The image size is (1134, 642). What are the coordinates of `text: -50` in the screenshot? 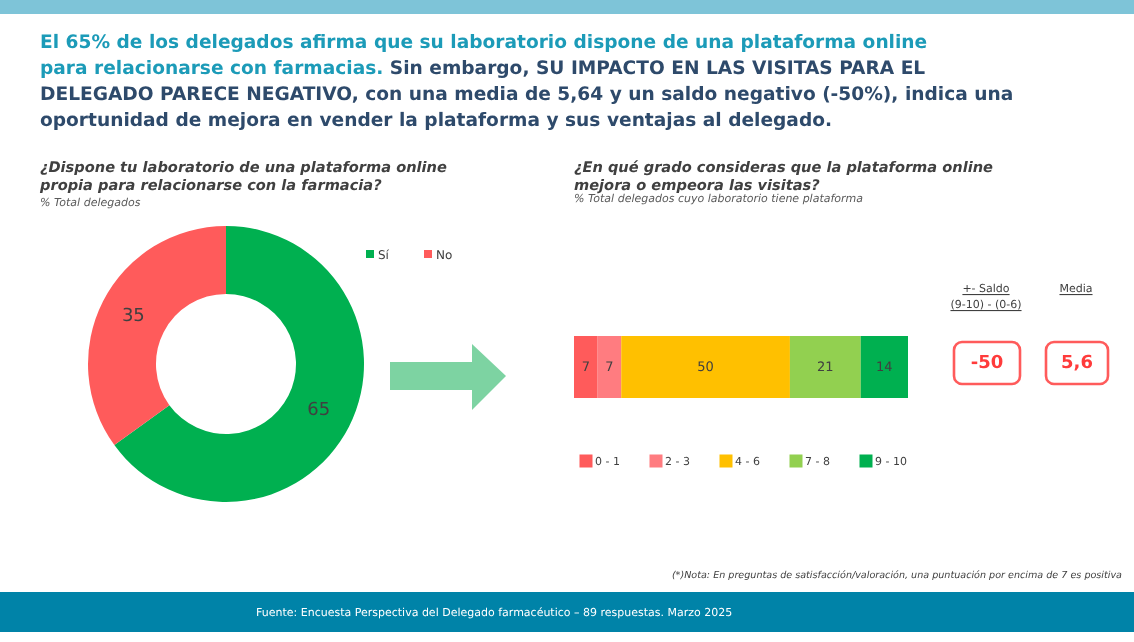 It's located at (987, 364).